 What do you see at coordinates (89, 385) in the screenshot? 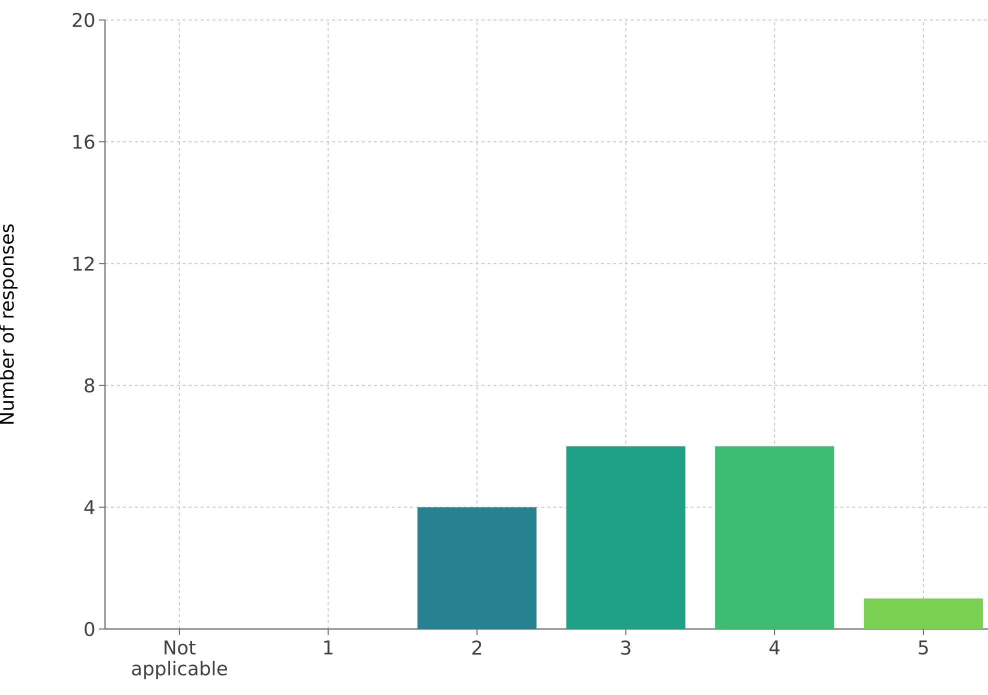
I see `y-tick-label: 8` at bounding box center [89, 385].